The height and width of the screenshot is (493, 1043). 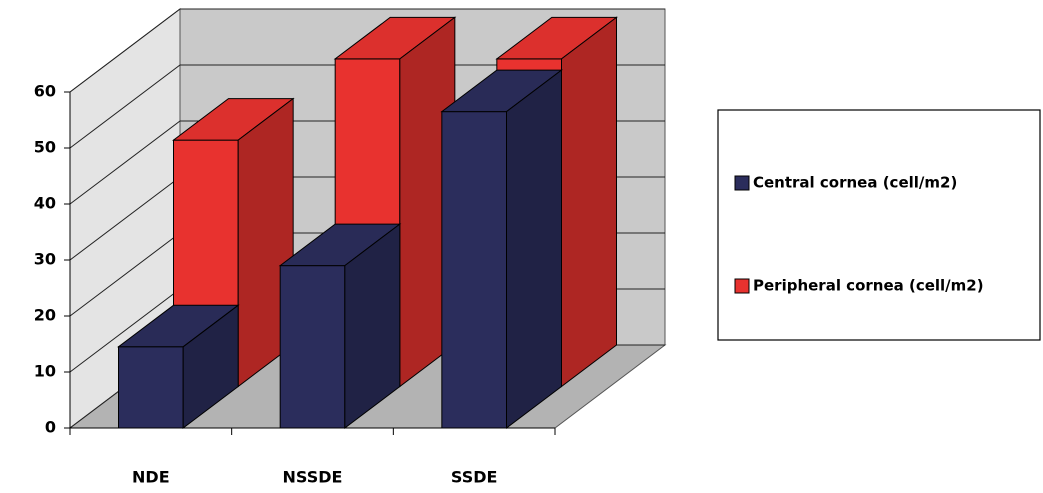 What do you see at coordinates (50, 427) in the screenshot?
I see `y-tick-label: 0` at bounding box center [50, 427].